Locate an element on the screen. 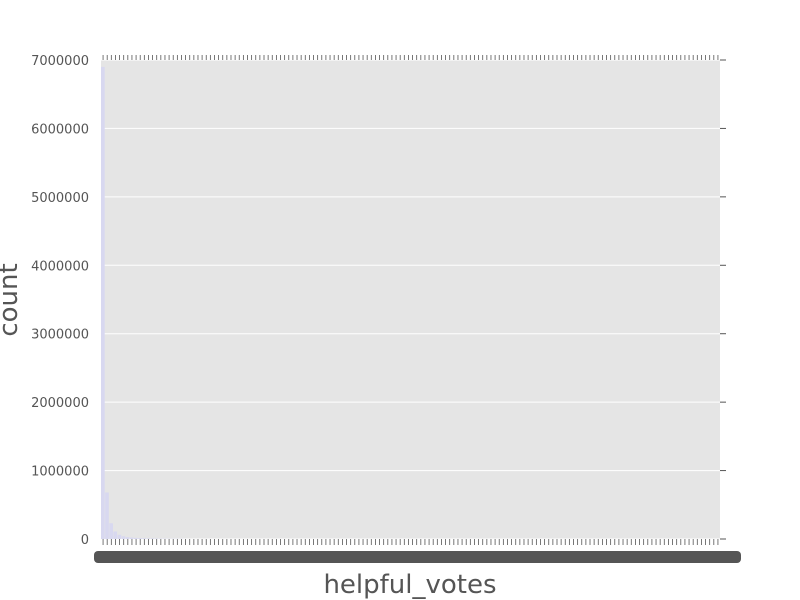 This screenshot has height=600, width=800. y-tick-label: 7000000 is located at coordinates (60, 61).